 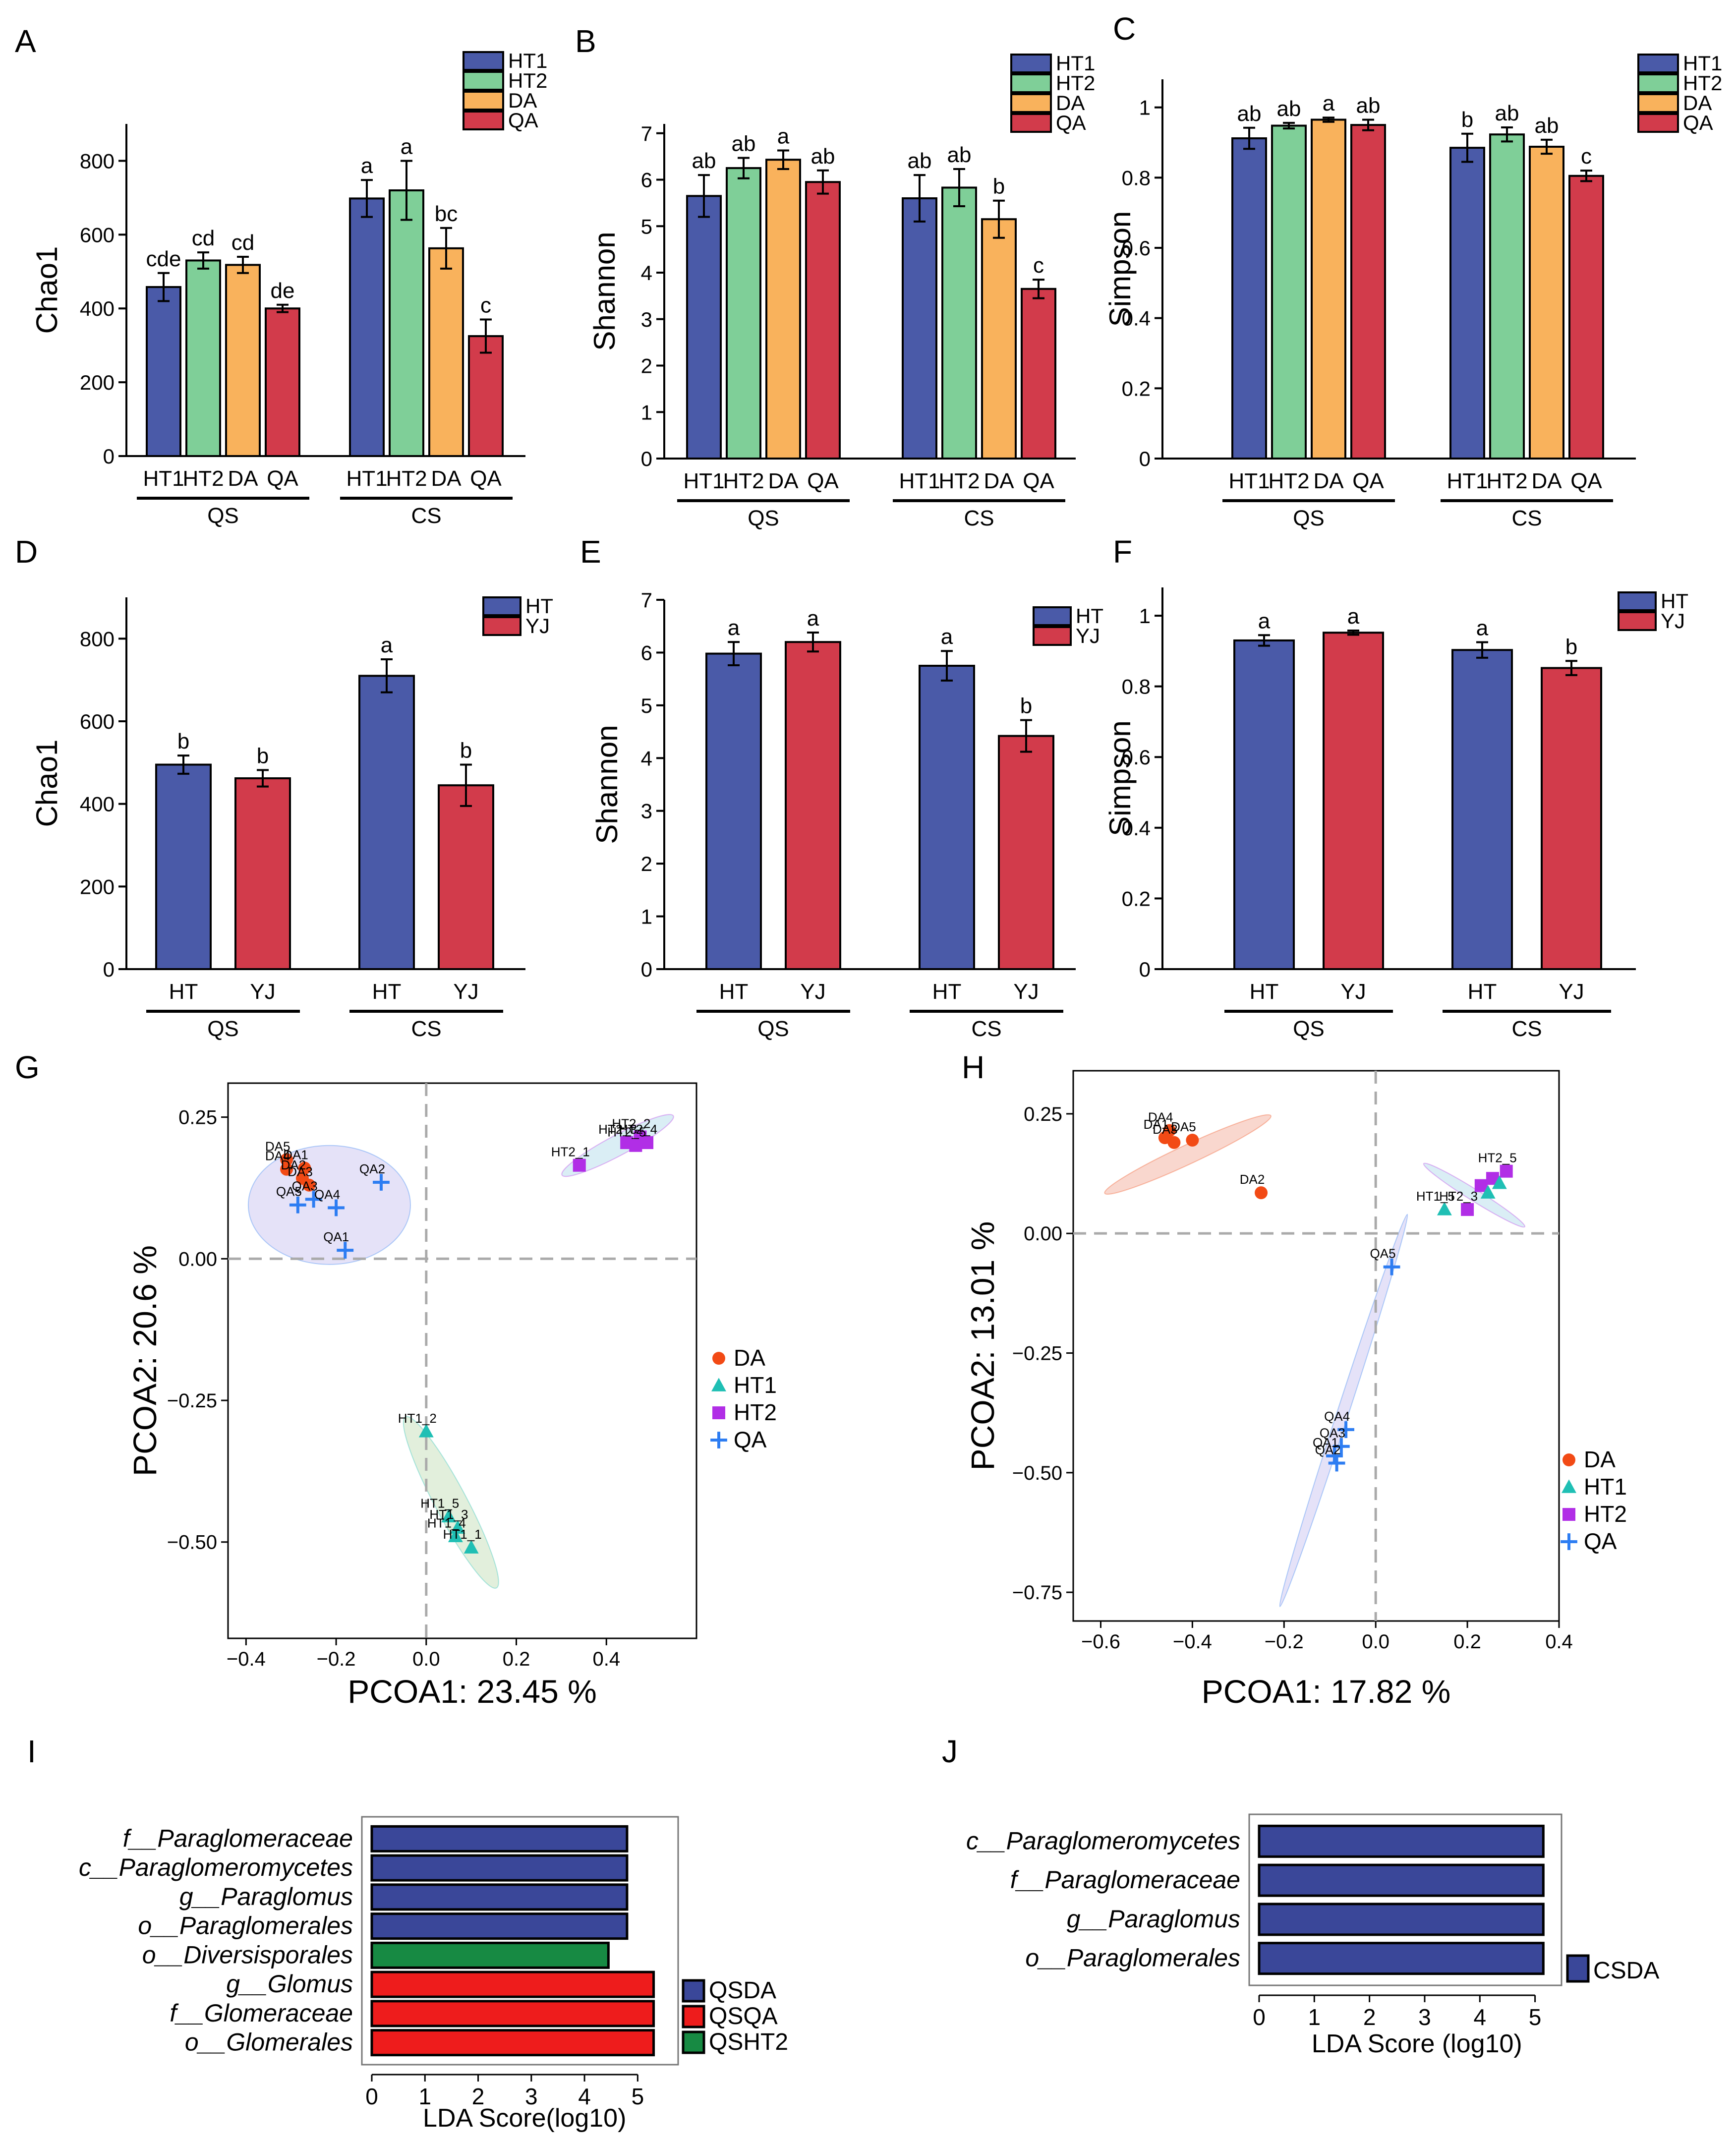 What do you see at coordinates (406, 478) in the screenshot?
I see `x-tick-label: HT2` at bounding box center [406, 478].